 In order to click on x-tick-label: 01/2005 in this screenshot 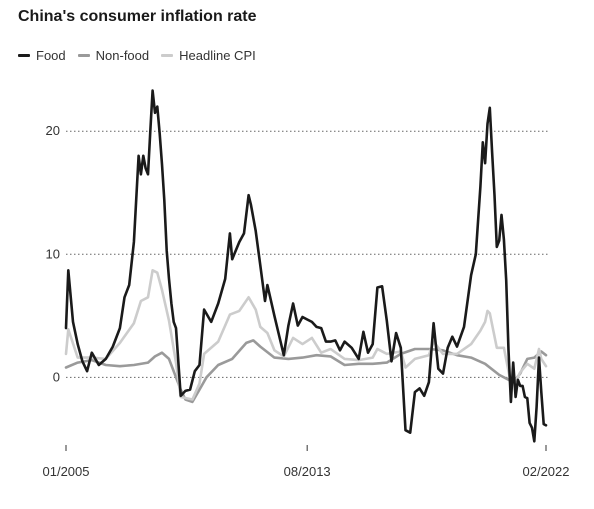, I will do `click(66, 471)`.